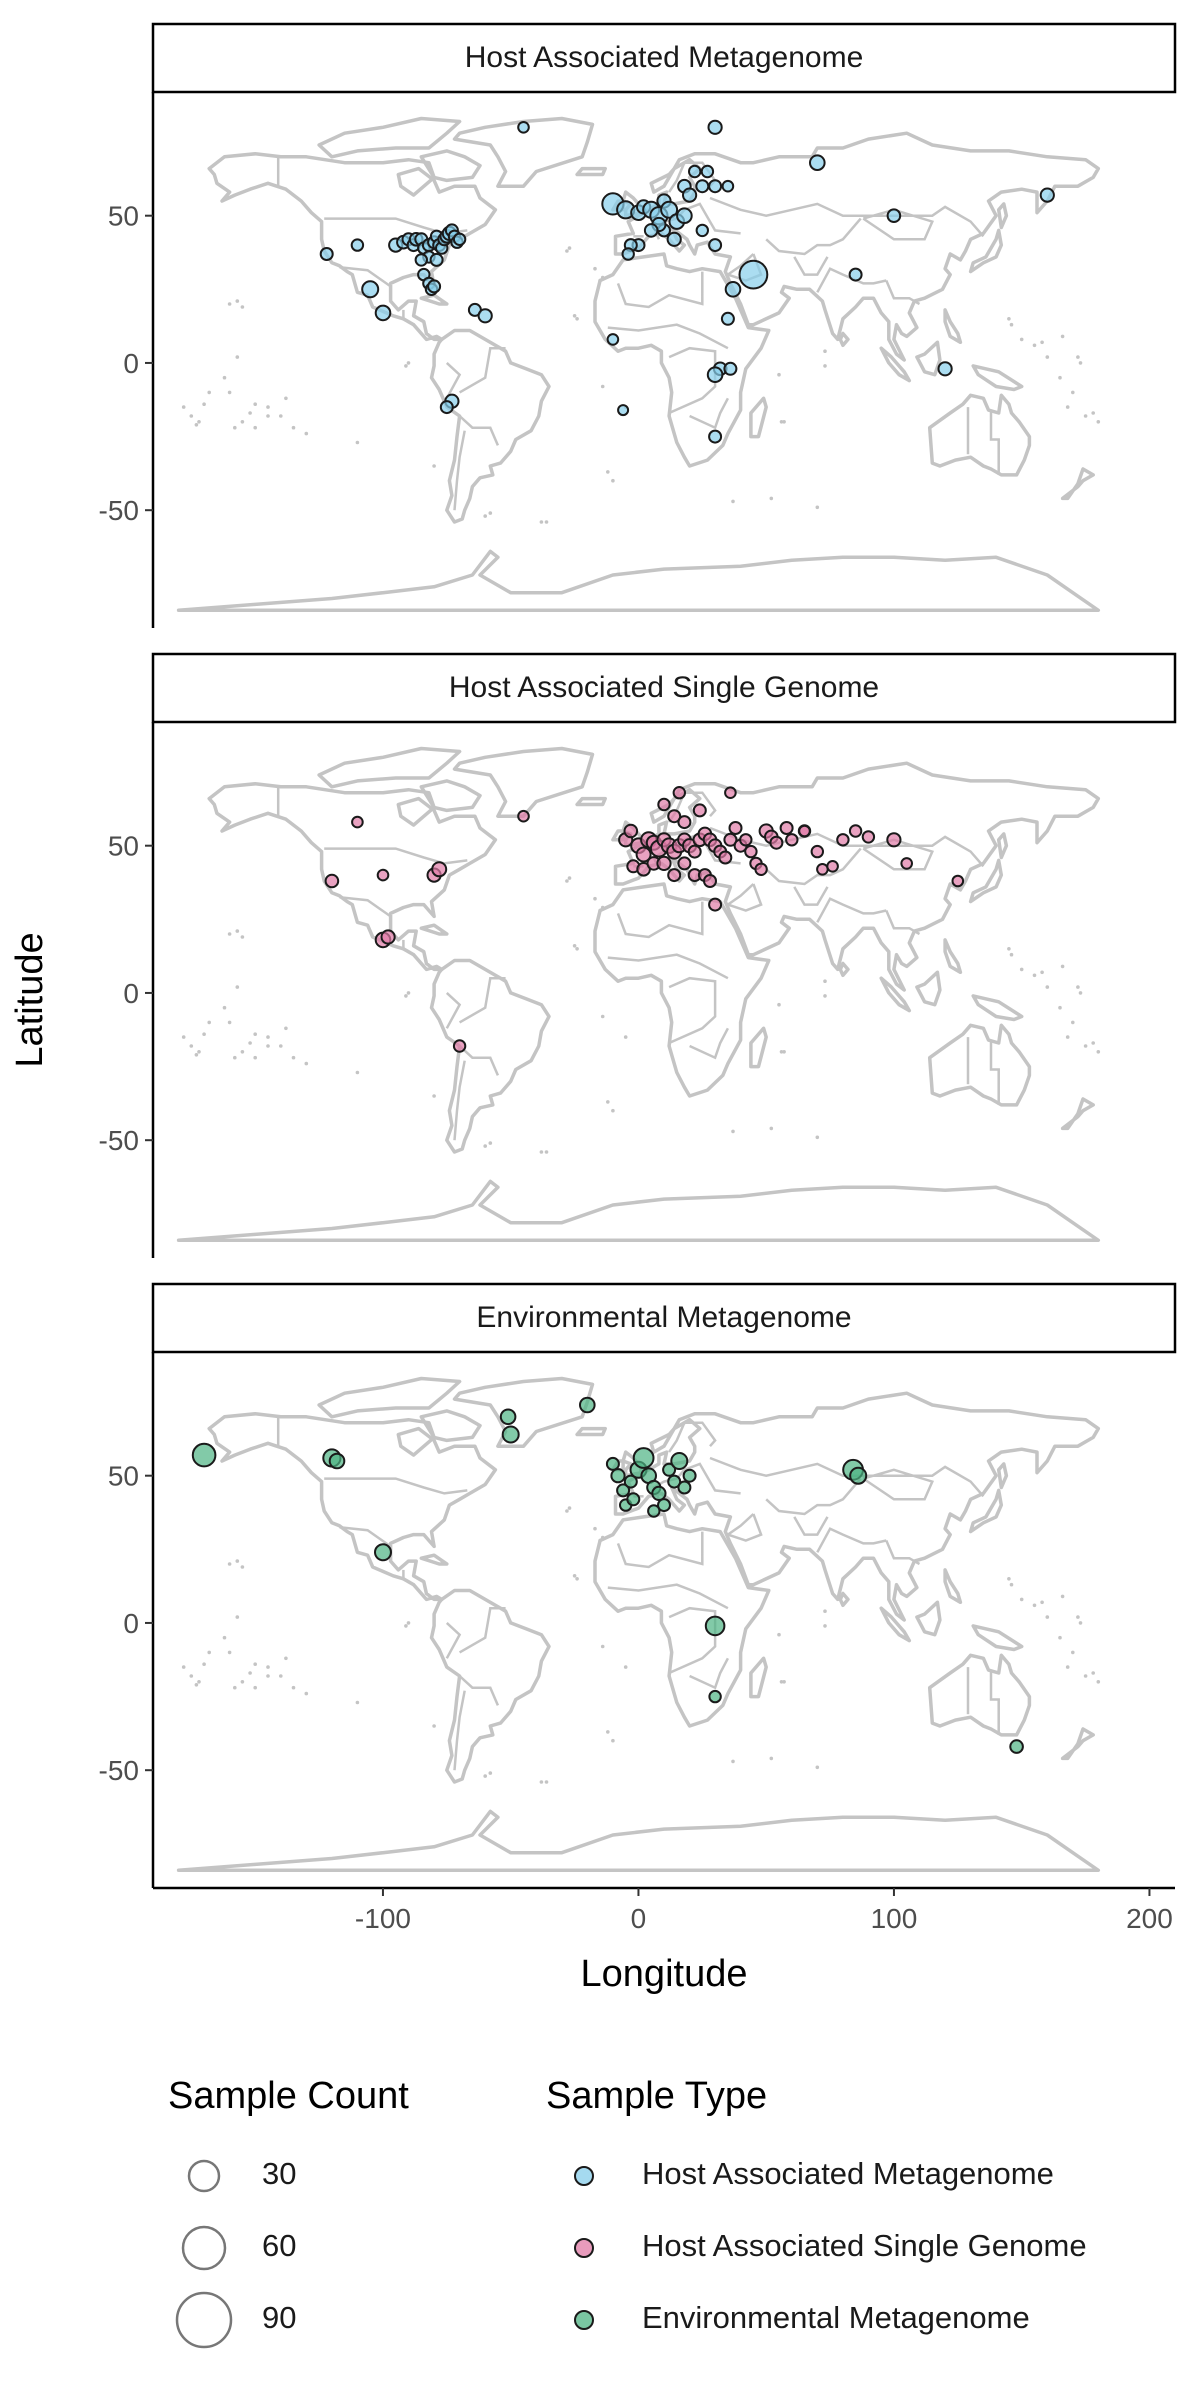  What do you see at coordinates (1077, 1114) in the screenshot?
I see `new-zealand-coast` at bounding box center [1077, 1114].